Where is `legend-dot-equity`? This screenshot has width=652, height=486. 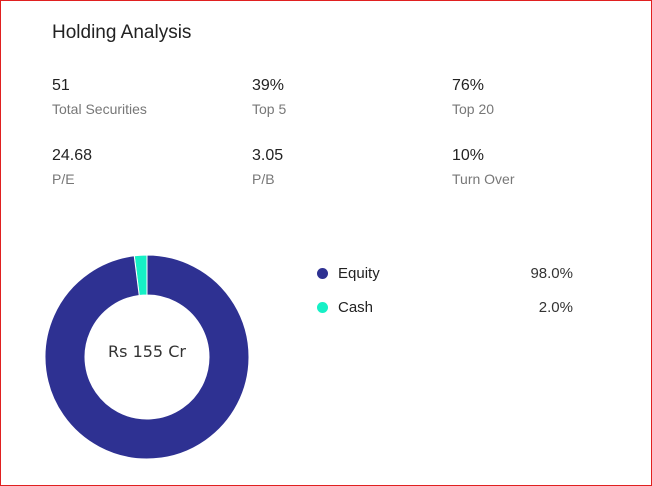
legend-dot-equity is located at coordinates (322, 273).